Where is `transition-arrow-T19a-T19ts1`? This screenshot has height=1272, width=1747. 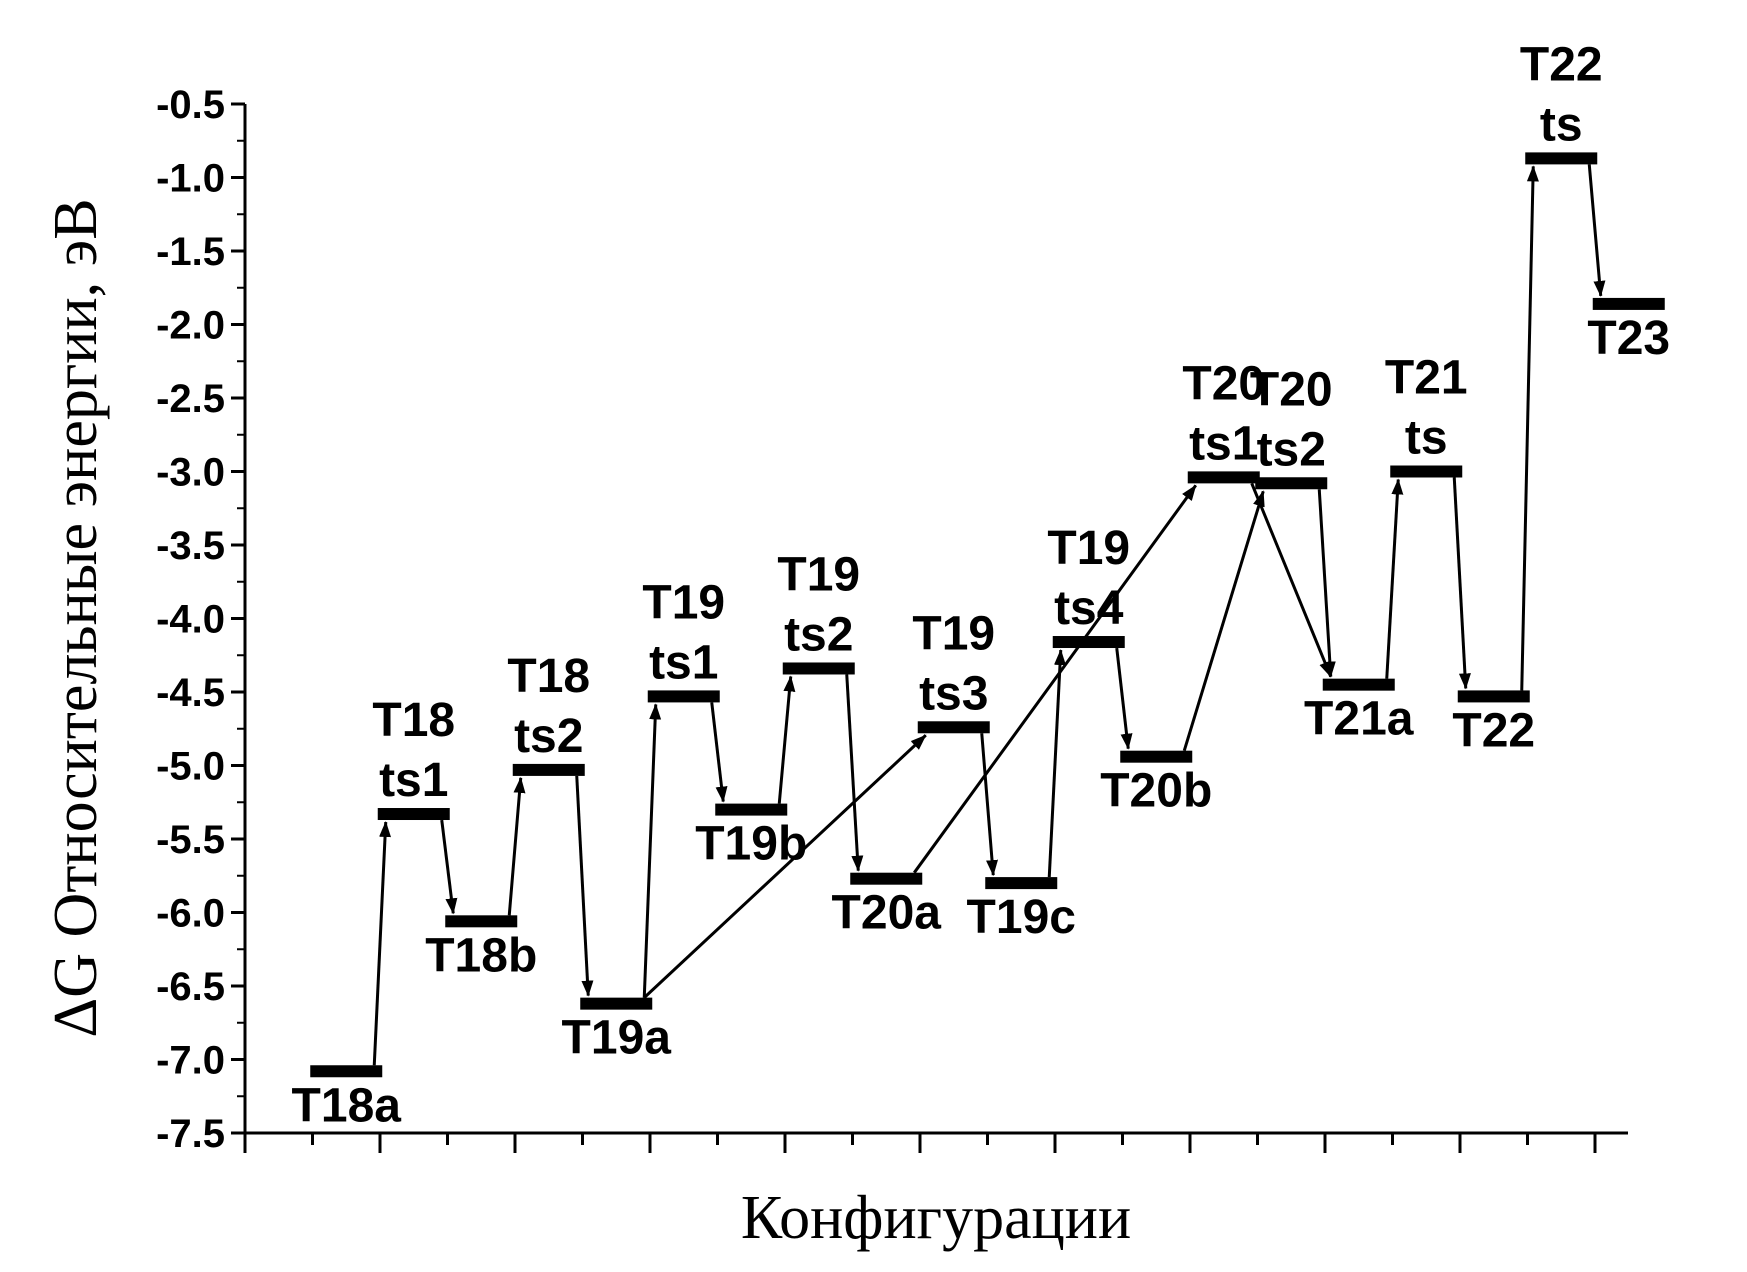
transition-arrow-T19a-T19ts1 is located at coordinates (652, 850).